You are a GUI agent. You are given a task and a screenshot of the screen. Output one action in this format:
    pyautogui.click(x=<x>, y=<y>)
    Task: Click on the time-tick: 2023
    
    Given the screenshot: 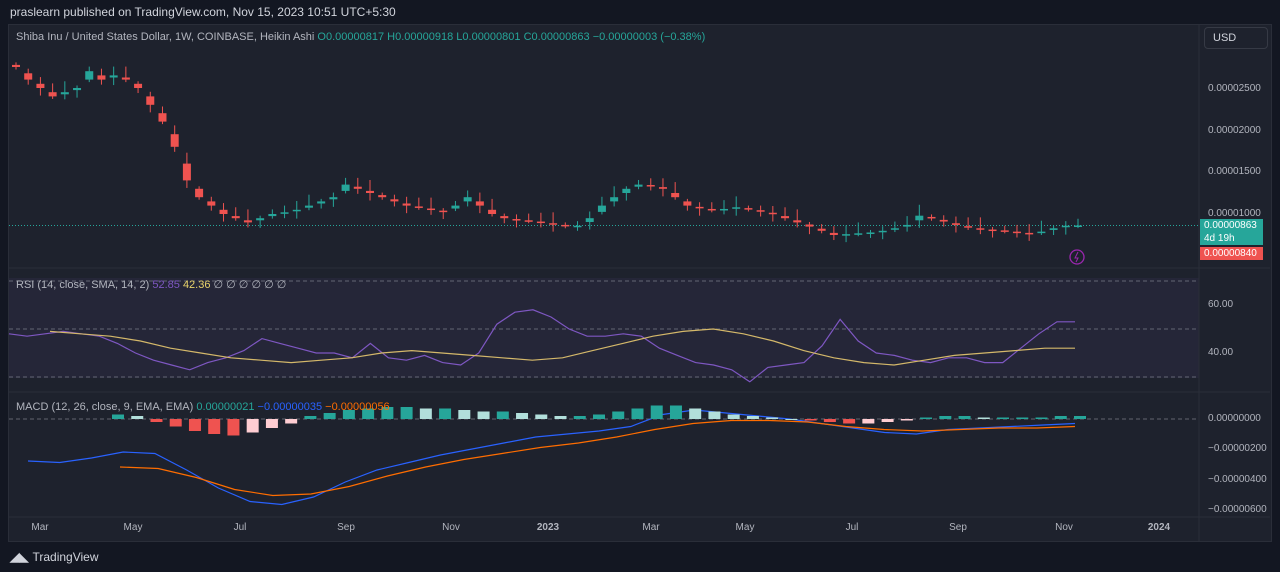 What is the action you would take?
    pyautogui.click(x=548, y=527)
    